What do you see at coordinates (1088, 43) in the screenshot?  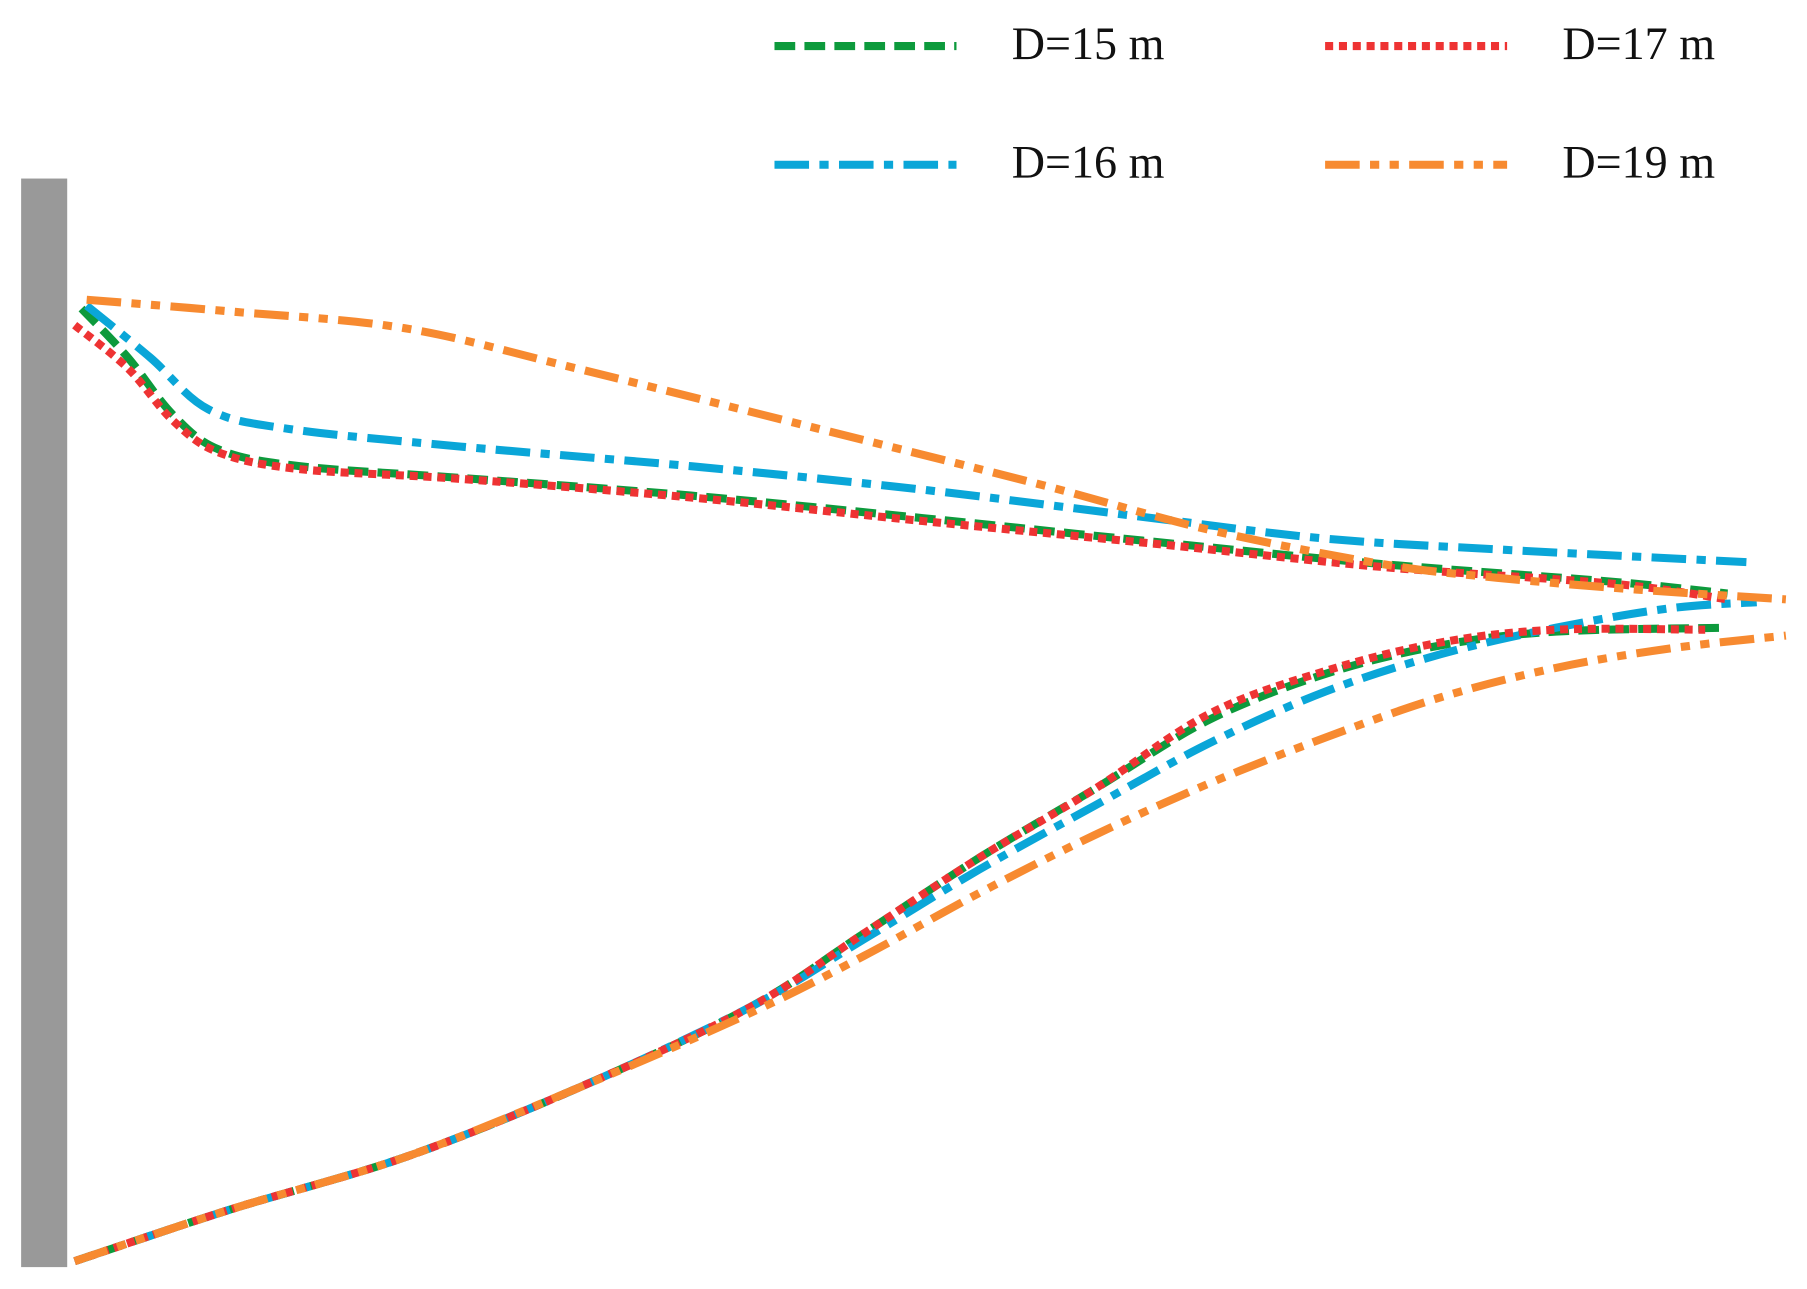 I see `legend-label: D=15 m` at bounding box center [1088, 43].